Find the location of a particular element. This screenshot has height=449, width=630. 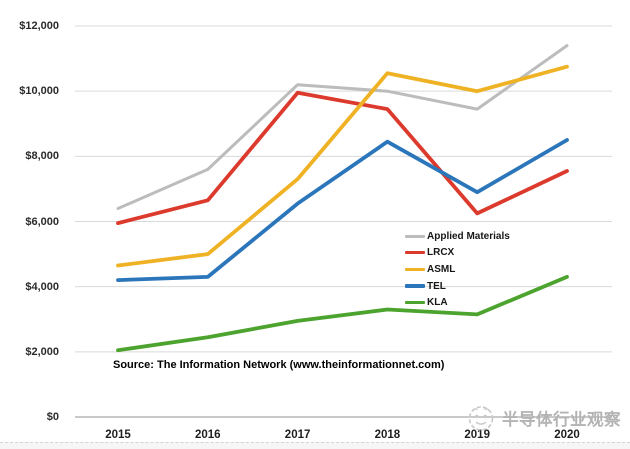

legend-marker-applied-materials is located at coordinates (415, 236).